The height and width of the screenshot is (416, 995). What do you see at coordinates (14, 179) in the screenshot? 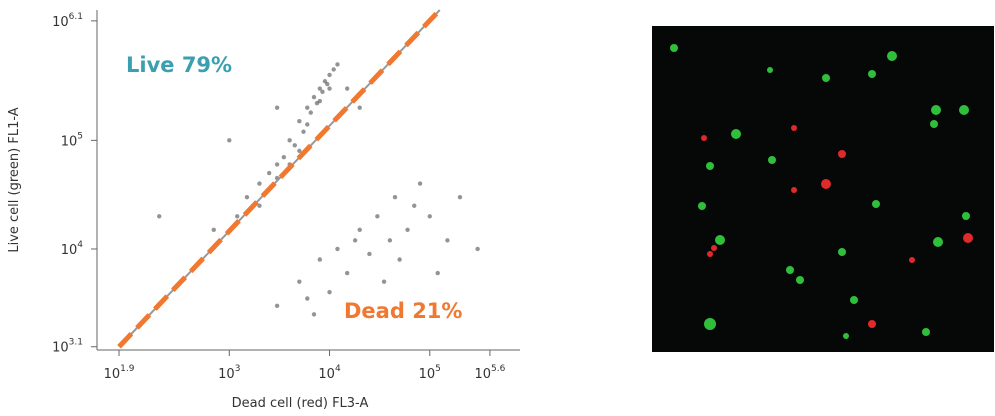
I see `y-axis-title: Live cell (green) FL1-A` at bounding box center [14, 179].